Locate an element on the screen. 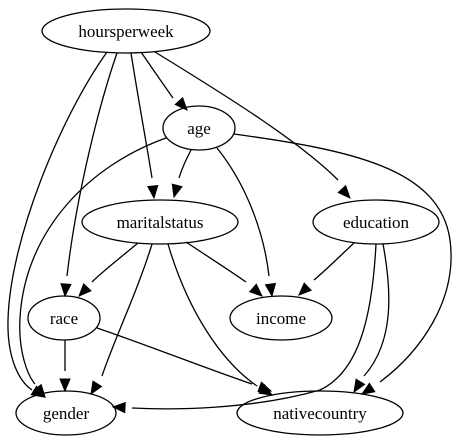 The width and height of the screenshot is (464, 443). node-label-hoursperweek: hoursperweek is located at coordinates (126, 31).